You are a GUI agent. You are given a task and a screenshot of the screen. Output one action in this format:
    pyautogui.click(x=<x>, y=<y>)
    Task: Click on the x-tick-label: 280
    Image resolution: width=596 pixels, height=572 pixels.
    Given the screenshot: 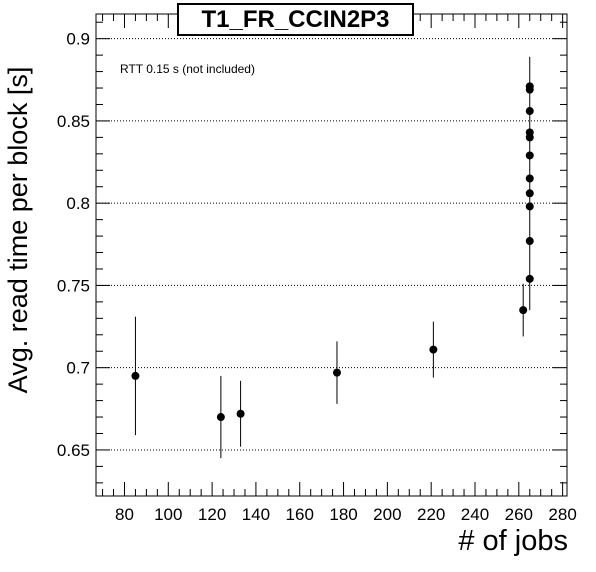 What is the action you would take?
    pyautogui.click(x=562, y=514)
    